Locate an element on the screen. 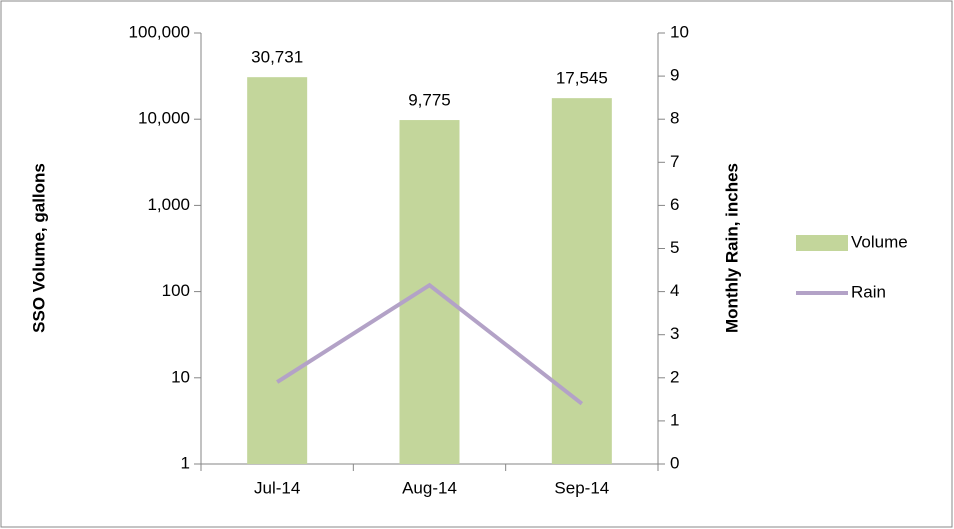 This screenshot has height=529, width=954. y2-tick-label: 9 is located at coordinates (674, 75).